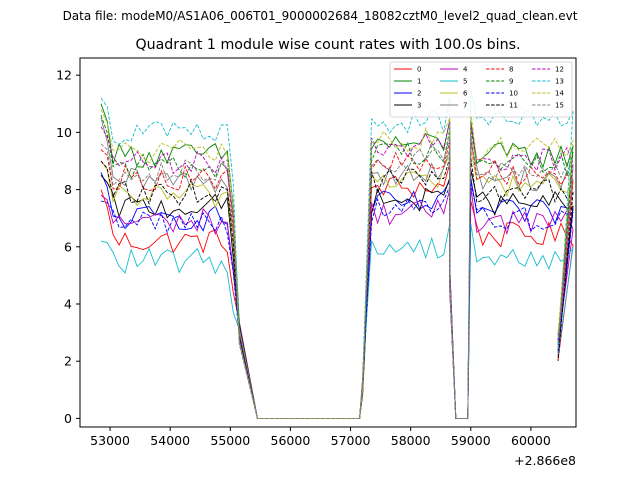  What do you see at coordinates (68, 304) in the screenshot?
I see `y-tick-label: 4` at bounding box center [68, 304].